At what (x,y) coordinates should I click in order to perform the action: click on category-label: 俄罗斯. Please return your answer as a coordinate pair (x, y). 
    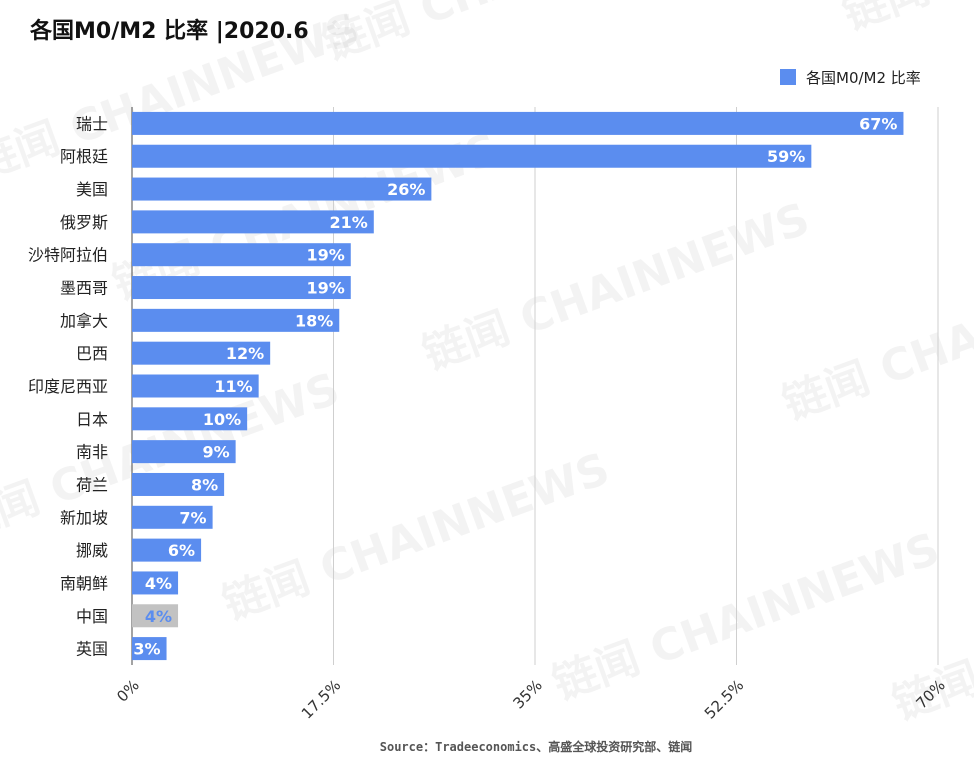
    Looking at the image, I should click on (84, 222).